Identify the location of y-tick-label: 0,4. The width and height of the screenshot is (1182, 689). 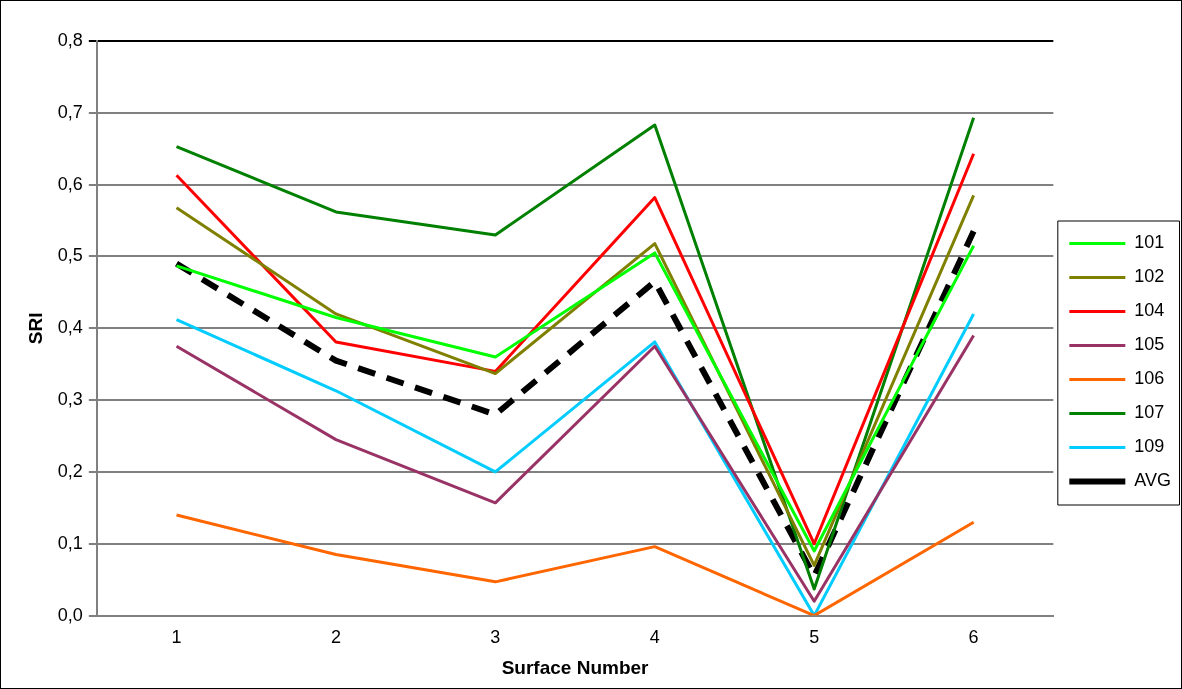
(70, 327).